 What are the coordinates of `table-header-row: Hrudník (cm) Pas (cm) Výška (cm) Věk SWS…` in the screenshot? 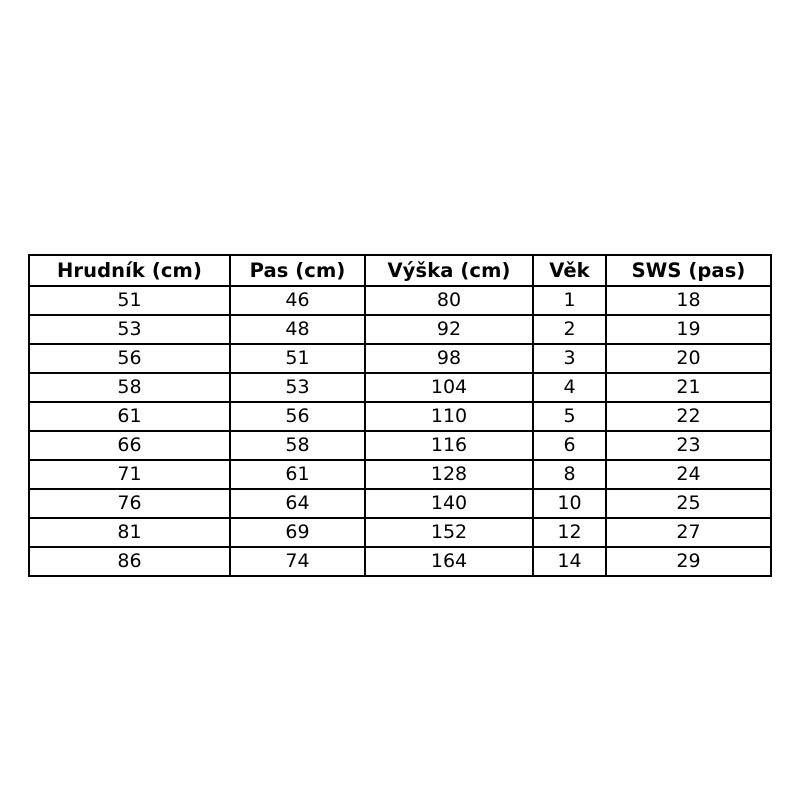 It's located at (400, 270).